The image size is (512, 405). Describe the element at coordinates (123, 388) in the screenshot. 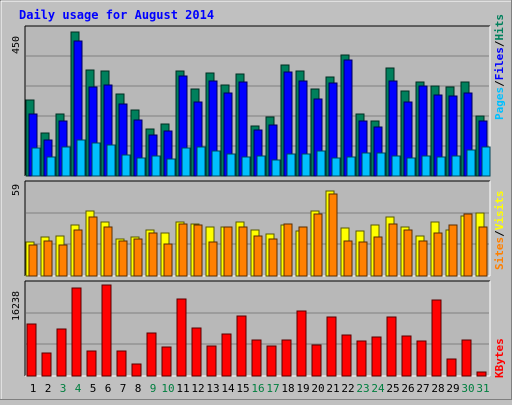

I see `x-tick-label-day-7: 7` at that location.